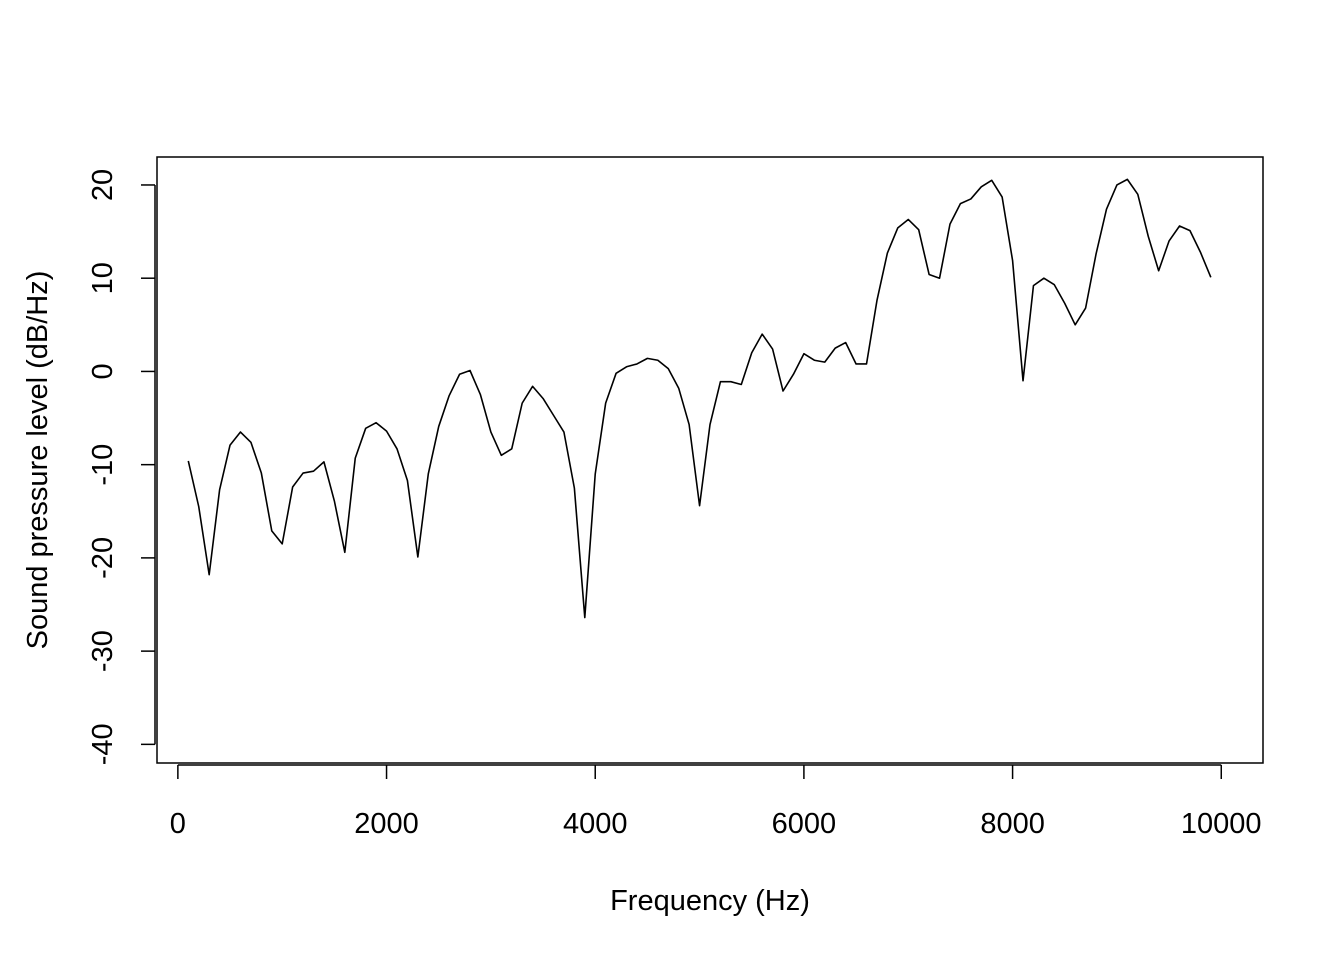 This screenshot has height=960, width=1344. Describe the element at coordinates (103, 744) in the screenshot. I see `y-tick-label: -40` at that location.